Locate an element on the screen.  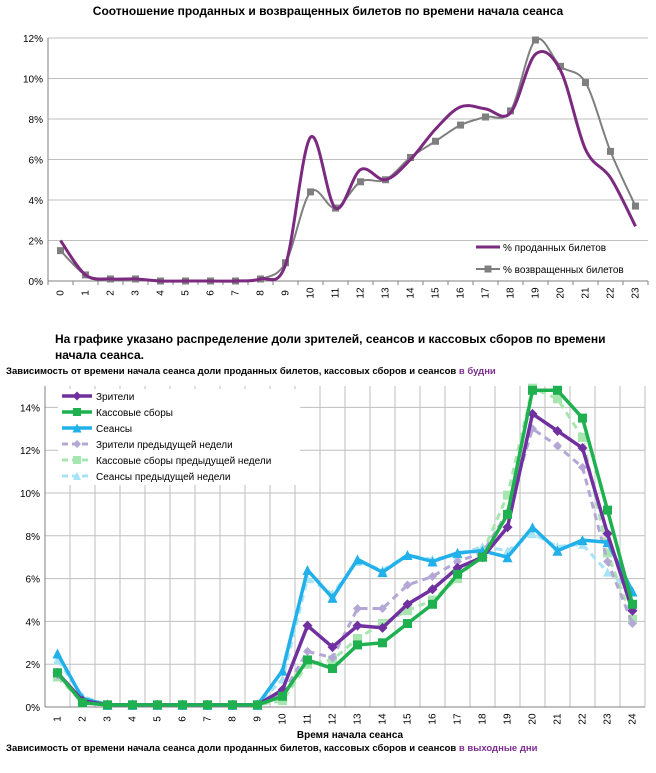
chart1-ytick: 6% is located at coordinates (36, 161).